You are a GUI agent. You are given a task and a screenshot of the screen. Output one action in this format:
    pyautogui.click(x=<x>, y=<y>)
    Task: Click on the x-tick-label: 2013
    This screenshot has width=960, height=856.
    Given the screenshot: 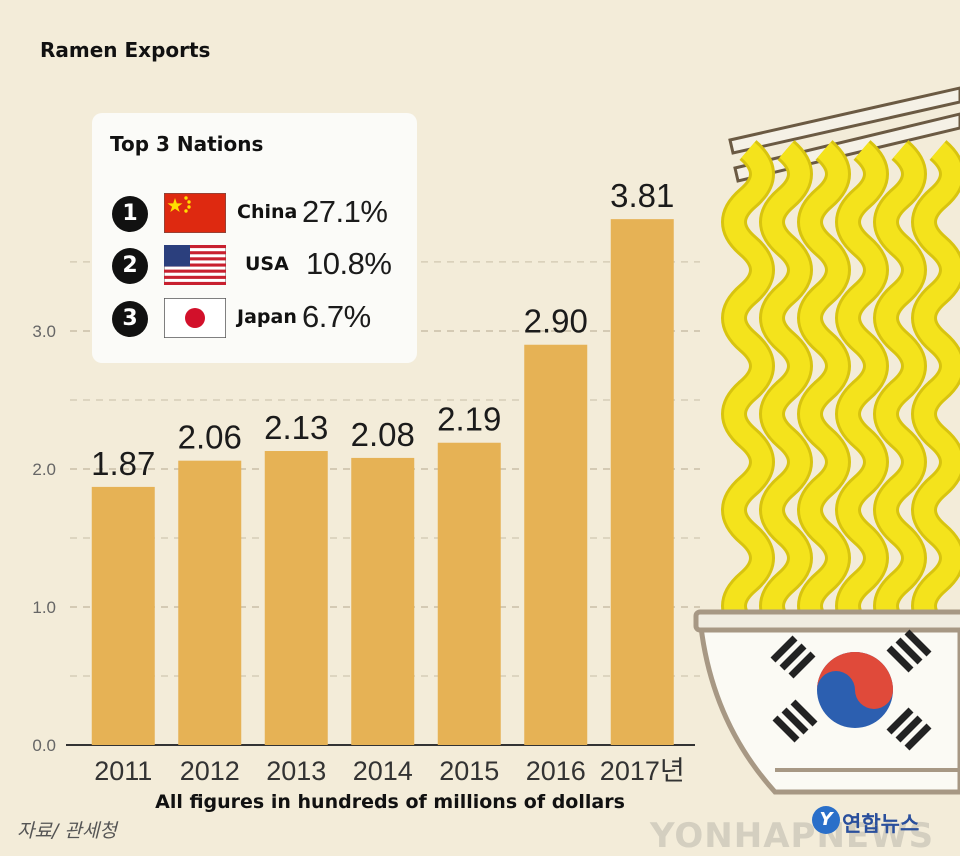 What is the action you would take?
    pyautogui.click(x=296, y=771)
    